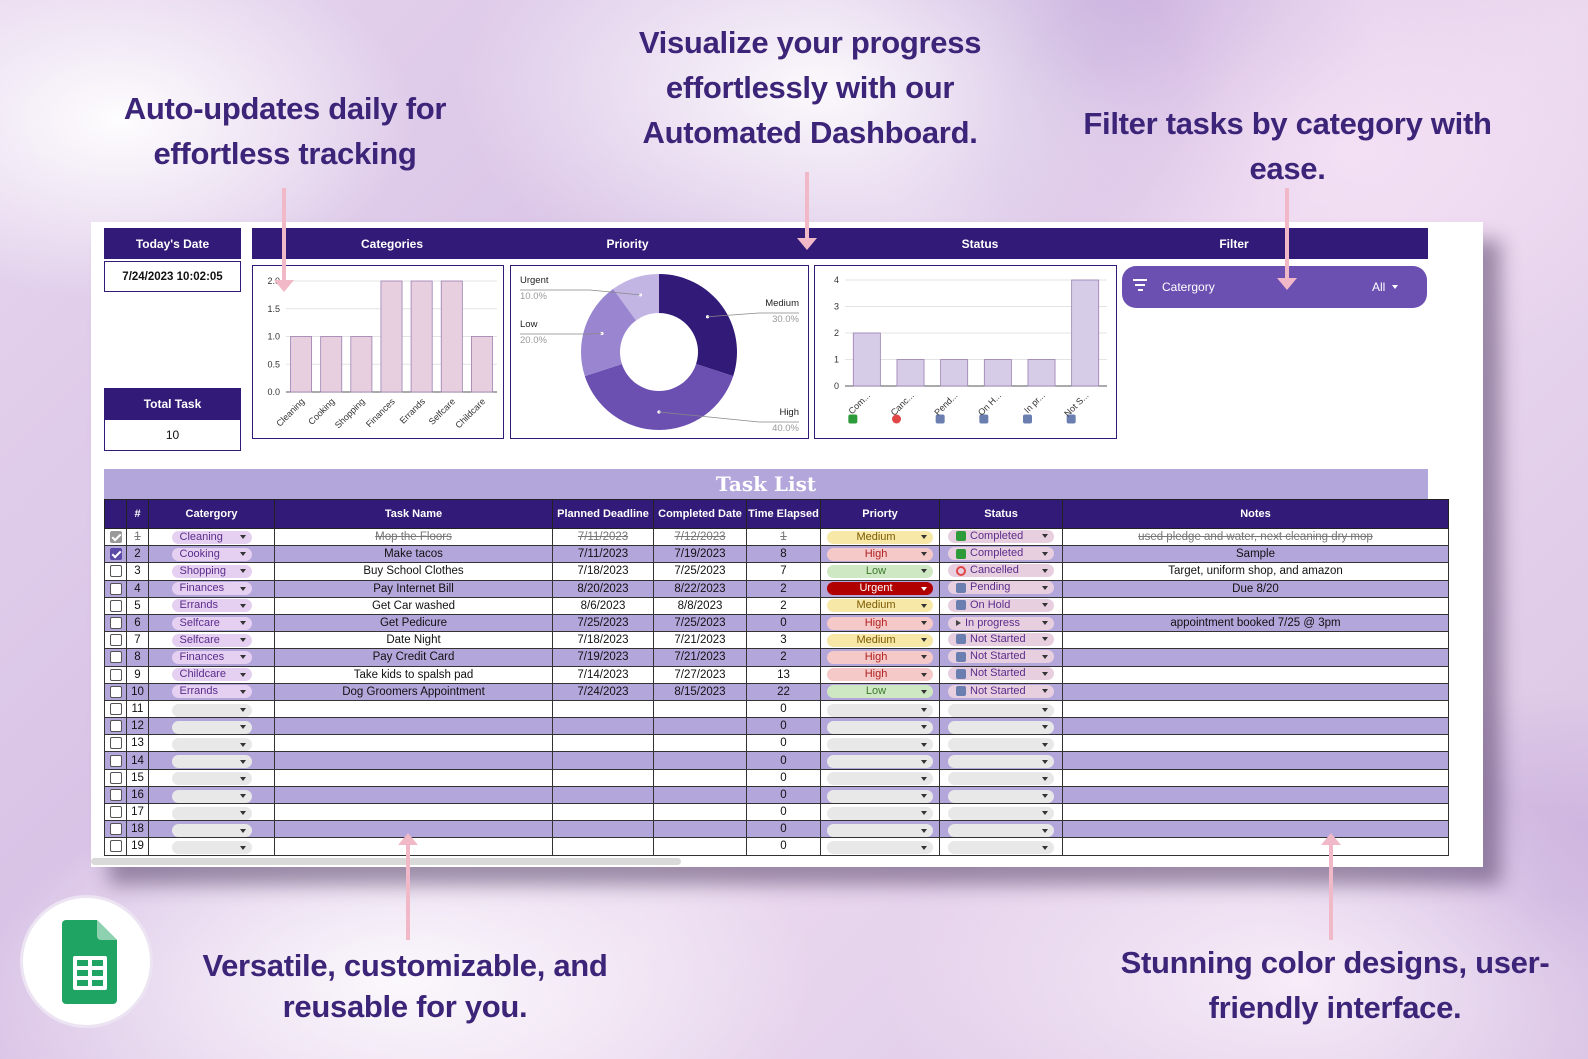 This screenshot has width=1588, height=1059. I want to click on priority-dropdown: Urgent, so click(880, 589).